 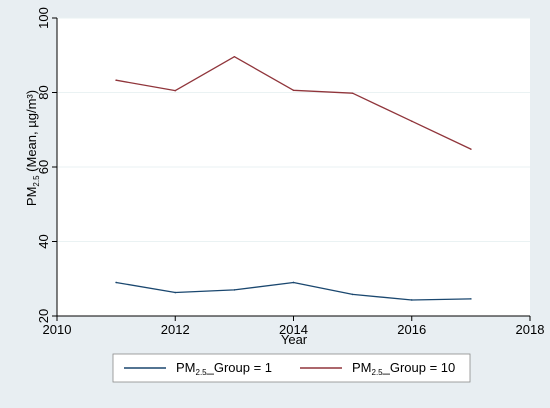 What do you see at coordinates (403, 368) in the screenshot?
I see `legend-label-group-10: PM2.5_Group = 10` at bounding box center [403, 368].